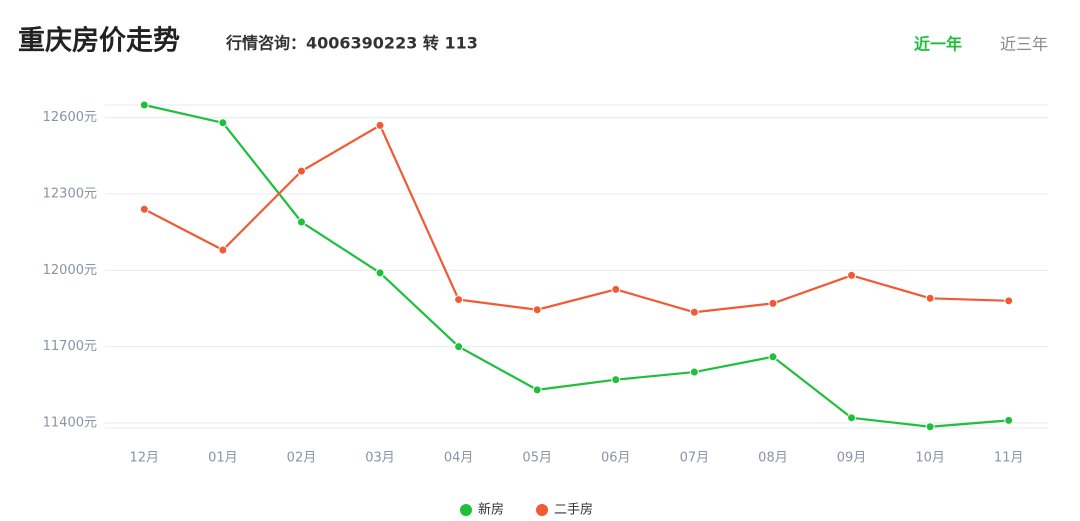  I want to click on tab: 近三年, so click(1024, 44).